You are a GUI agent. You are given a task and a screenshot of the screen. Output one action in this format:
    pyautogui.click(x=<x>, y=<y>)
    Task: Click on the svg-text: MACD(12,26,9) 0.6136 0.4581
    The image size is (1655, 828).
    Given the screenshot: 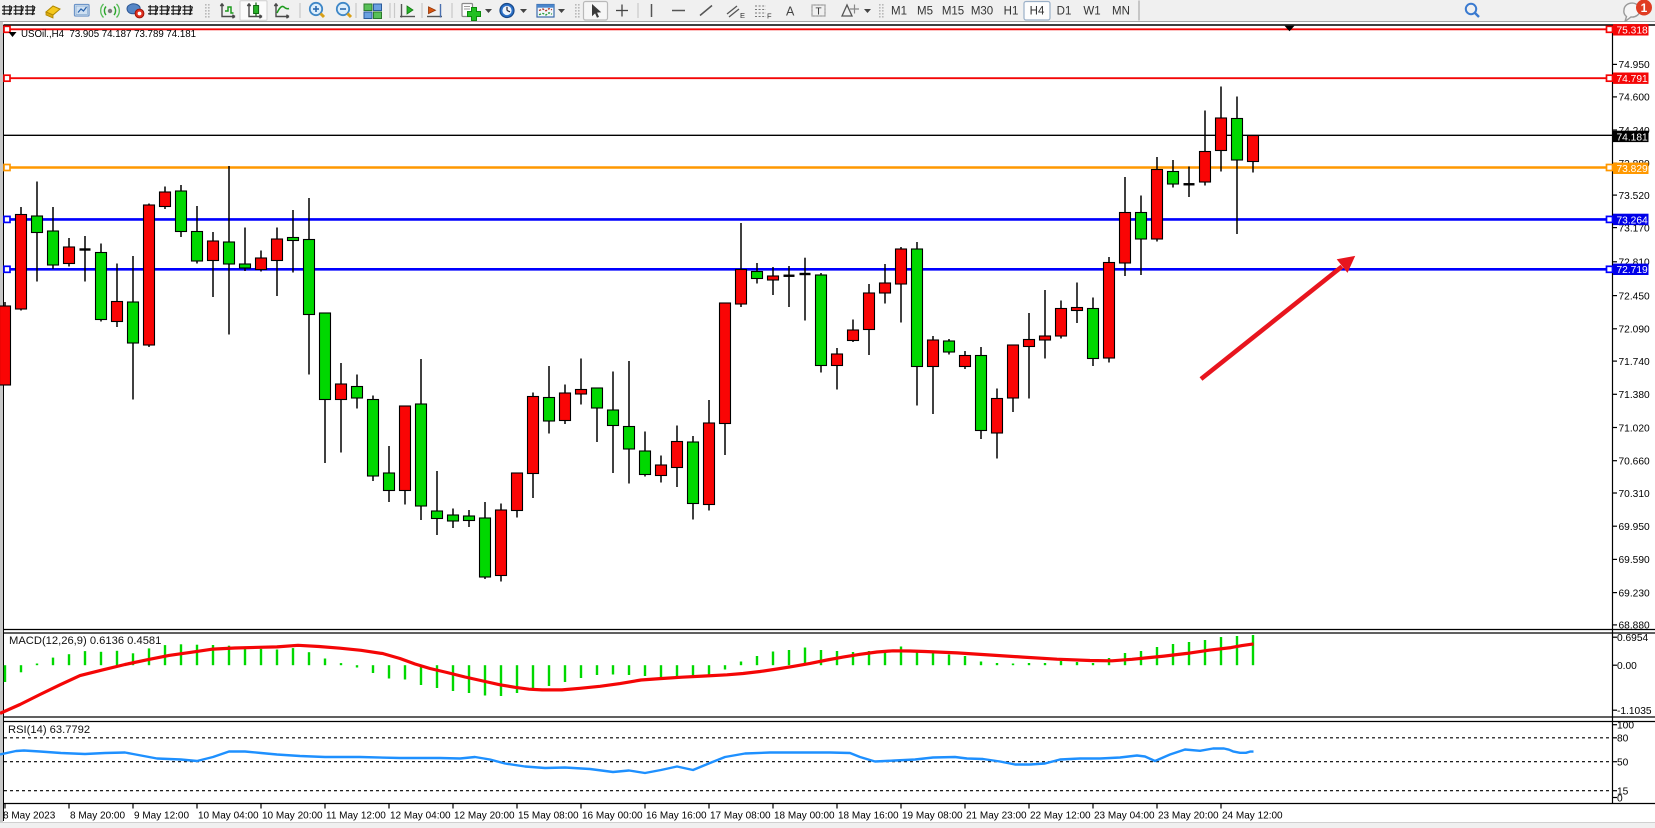 What is the action you would take?
    pyautogui.click(x=85, y=641)
    